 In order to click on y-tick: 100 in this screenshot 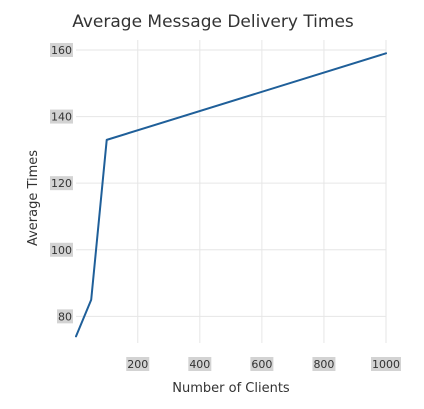, I will do `click(61, 249)`.